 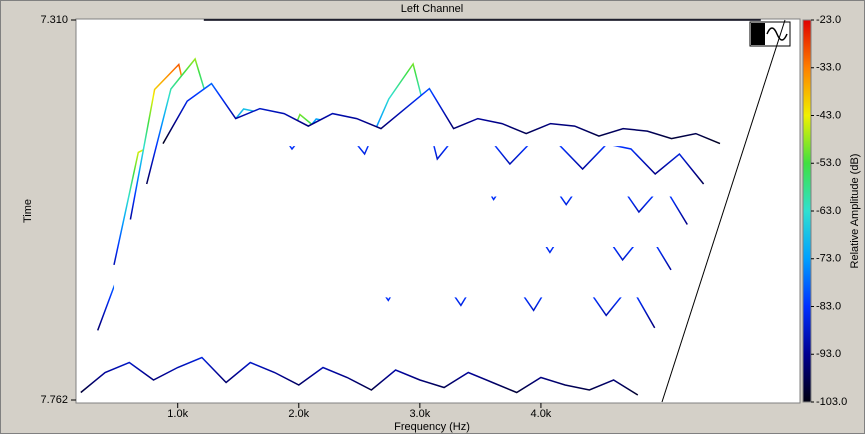 What do you see at coordinates (828, 115) in the screenshot?
I see `colorbar-tick-label: -43.0` at bounding box center [828, 115].